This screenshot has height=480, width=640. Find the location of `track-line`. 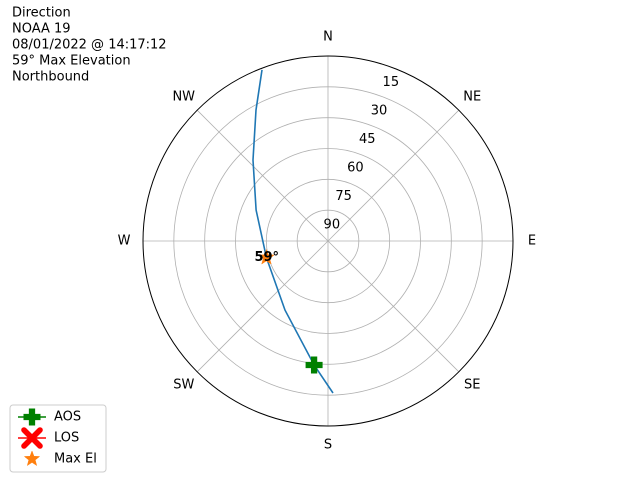

track-line is located at coordinates (293, 231).